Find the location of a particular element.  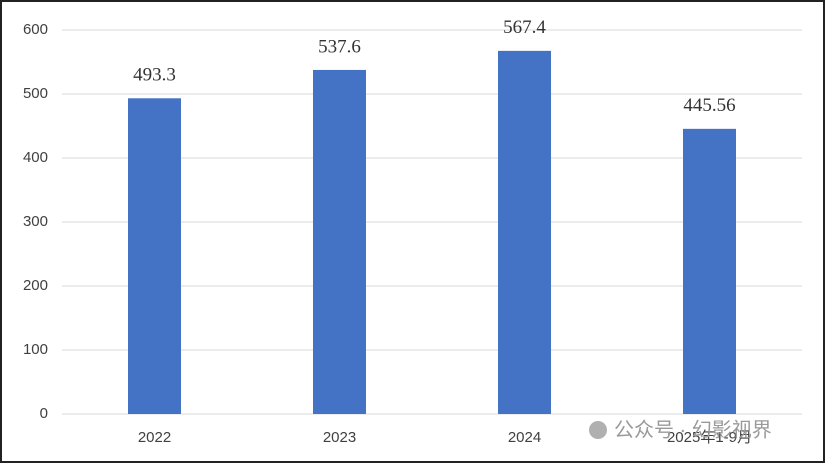

watermark-icon is located at coordinates (598, 430).